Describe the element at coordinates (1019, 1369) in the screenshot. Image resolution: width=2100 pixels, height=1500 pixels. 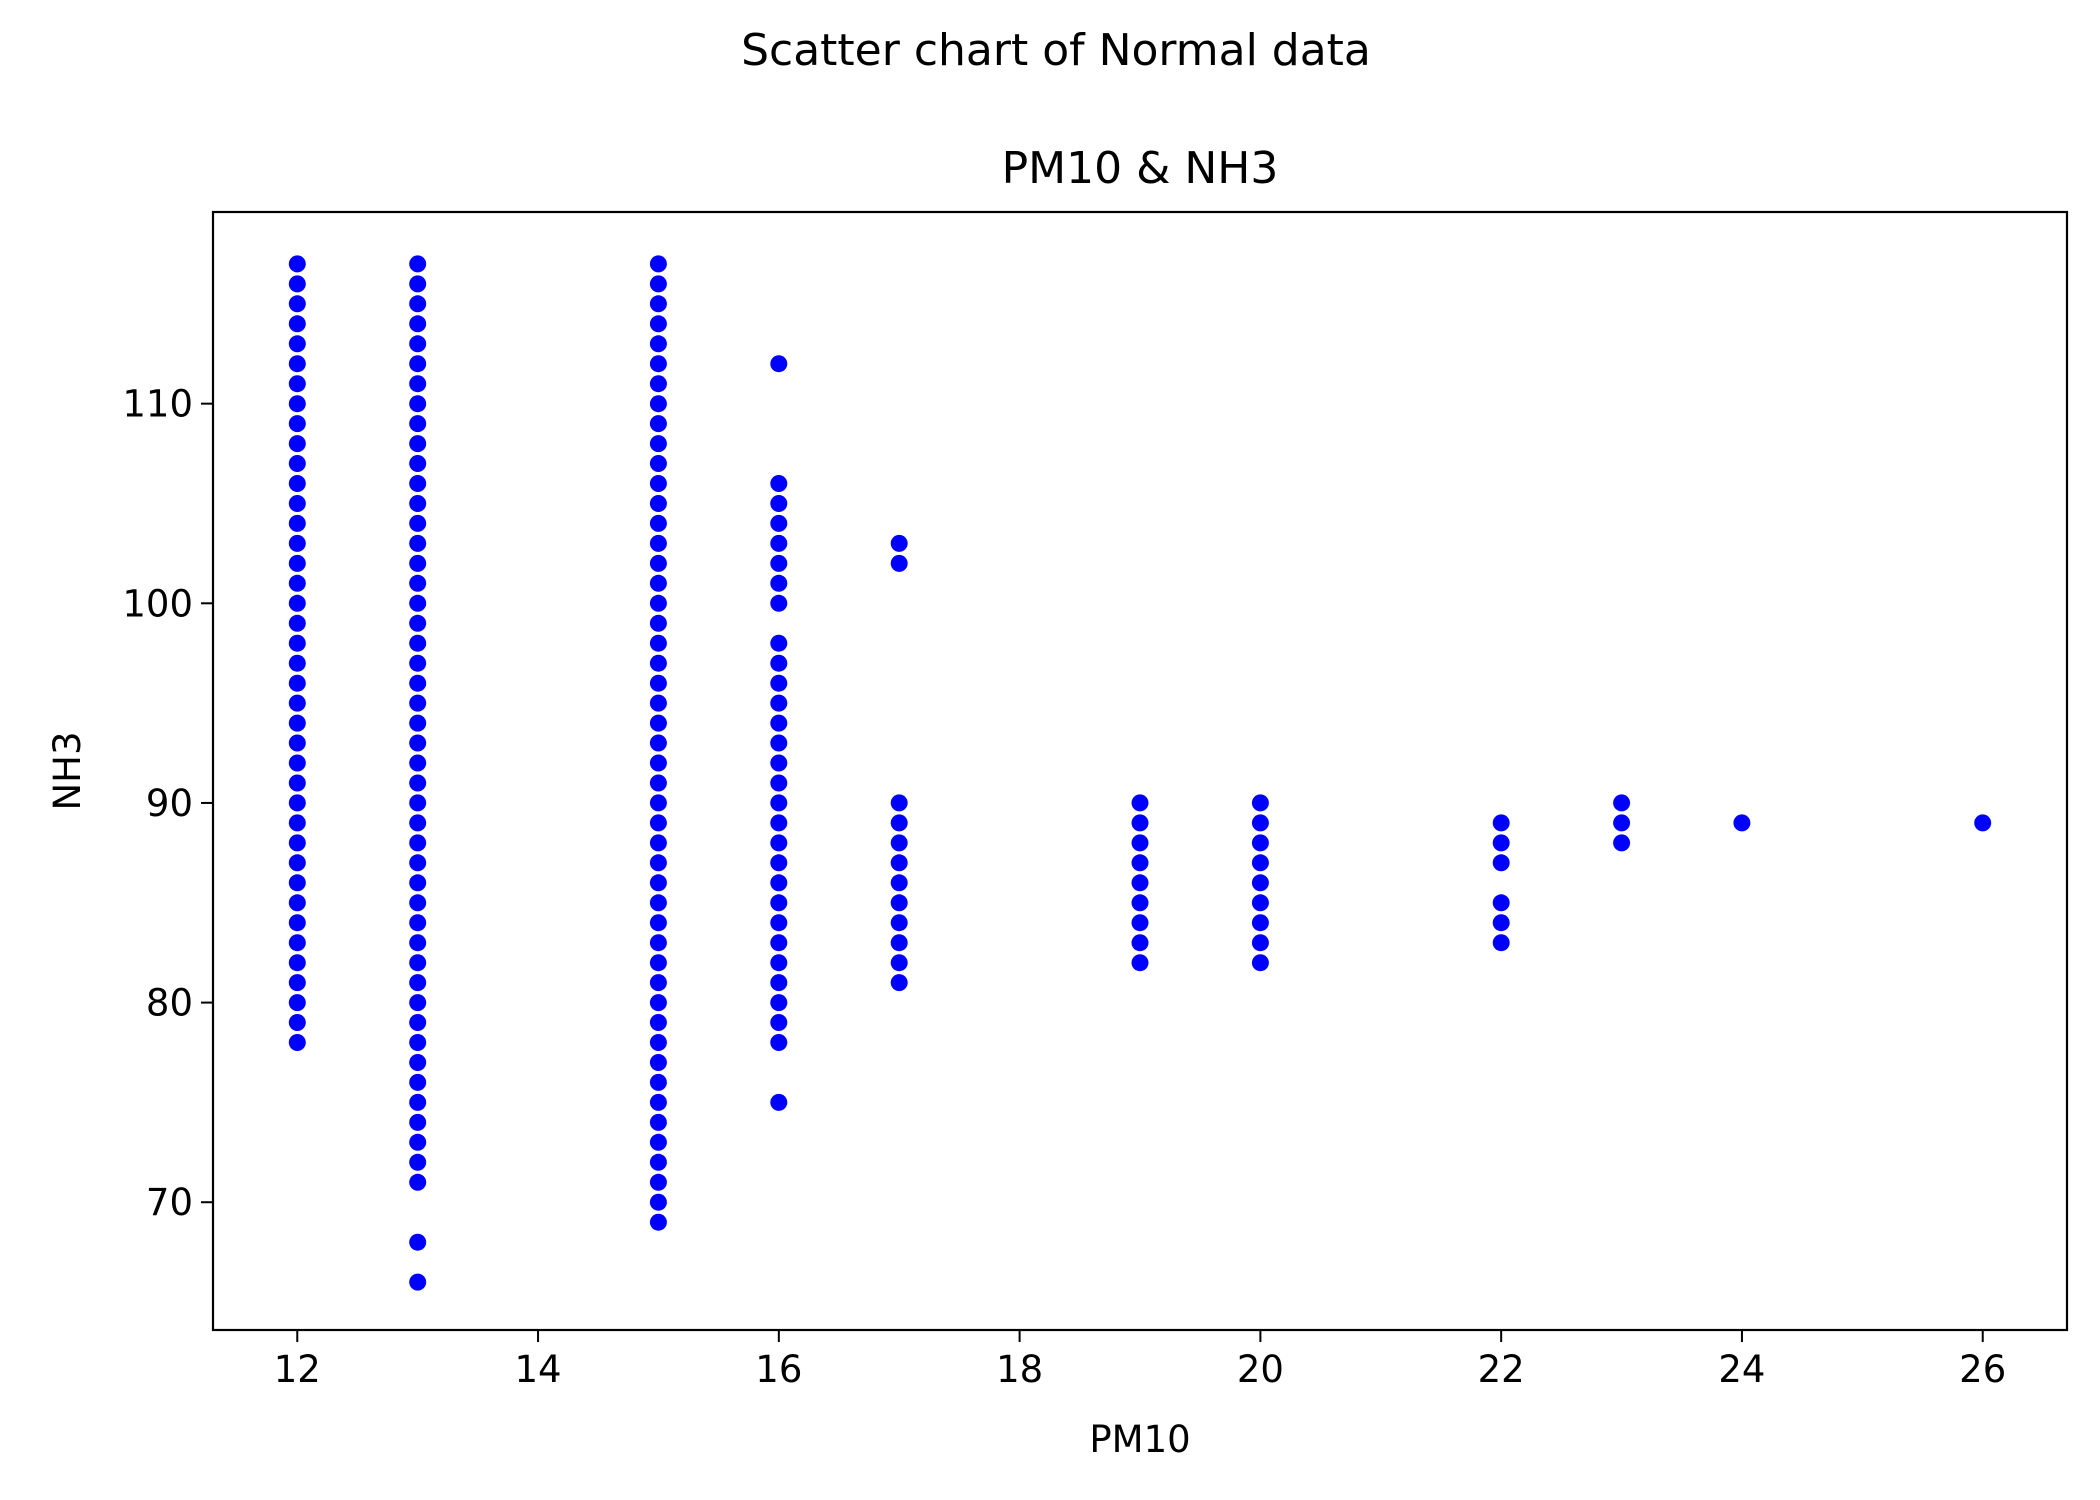
I see `x-tick-label: 18` at that location.